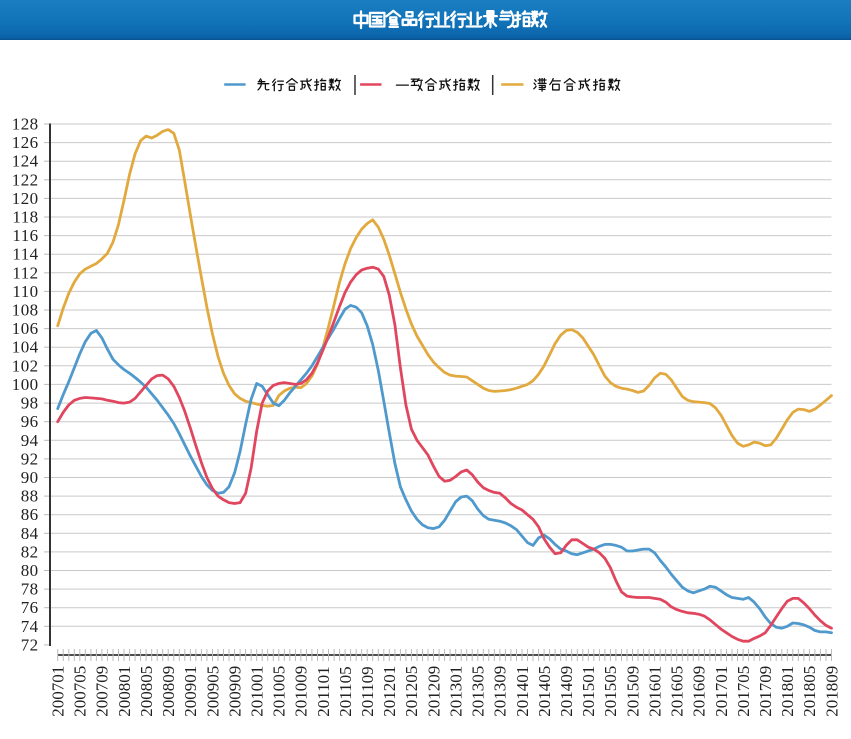 This screenshot has width=851, height=739. I want to click on svg-text: 92, so click(30, 458).